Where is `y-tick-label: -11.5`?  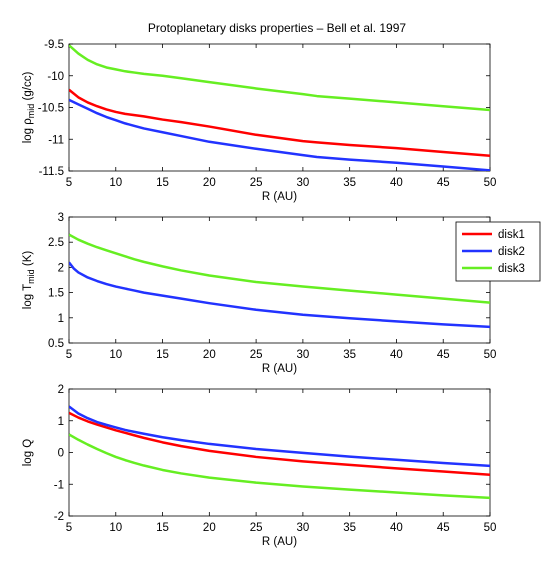
y-tick-label: -11.5 is located at coordinates (51, 172).